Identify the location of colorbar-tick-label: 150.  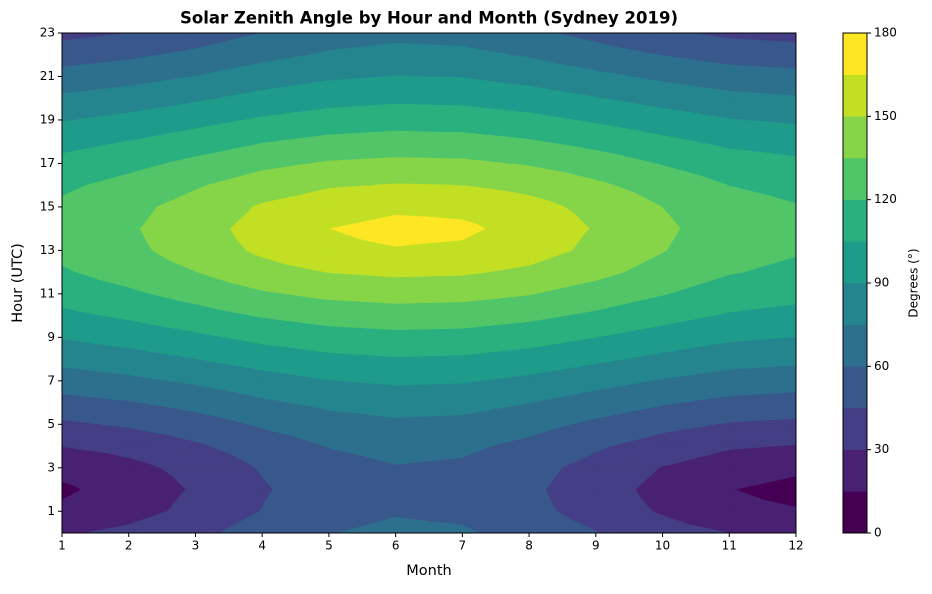
(885, 116).